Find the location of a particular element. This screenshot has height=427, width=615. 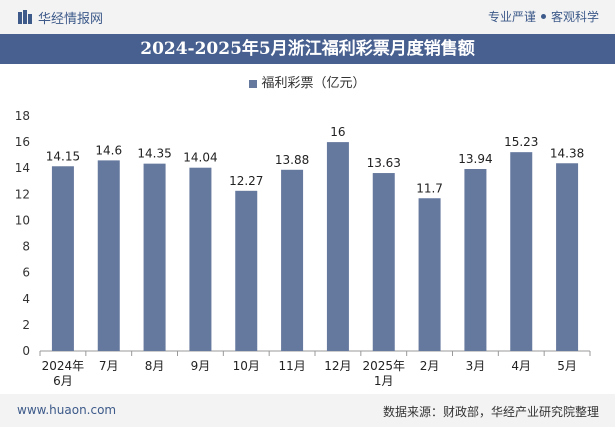

x-tick-label: 11月 is located at coordinates (291, 366).